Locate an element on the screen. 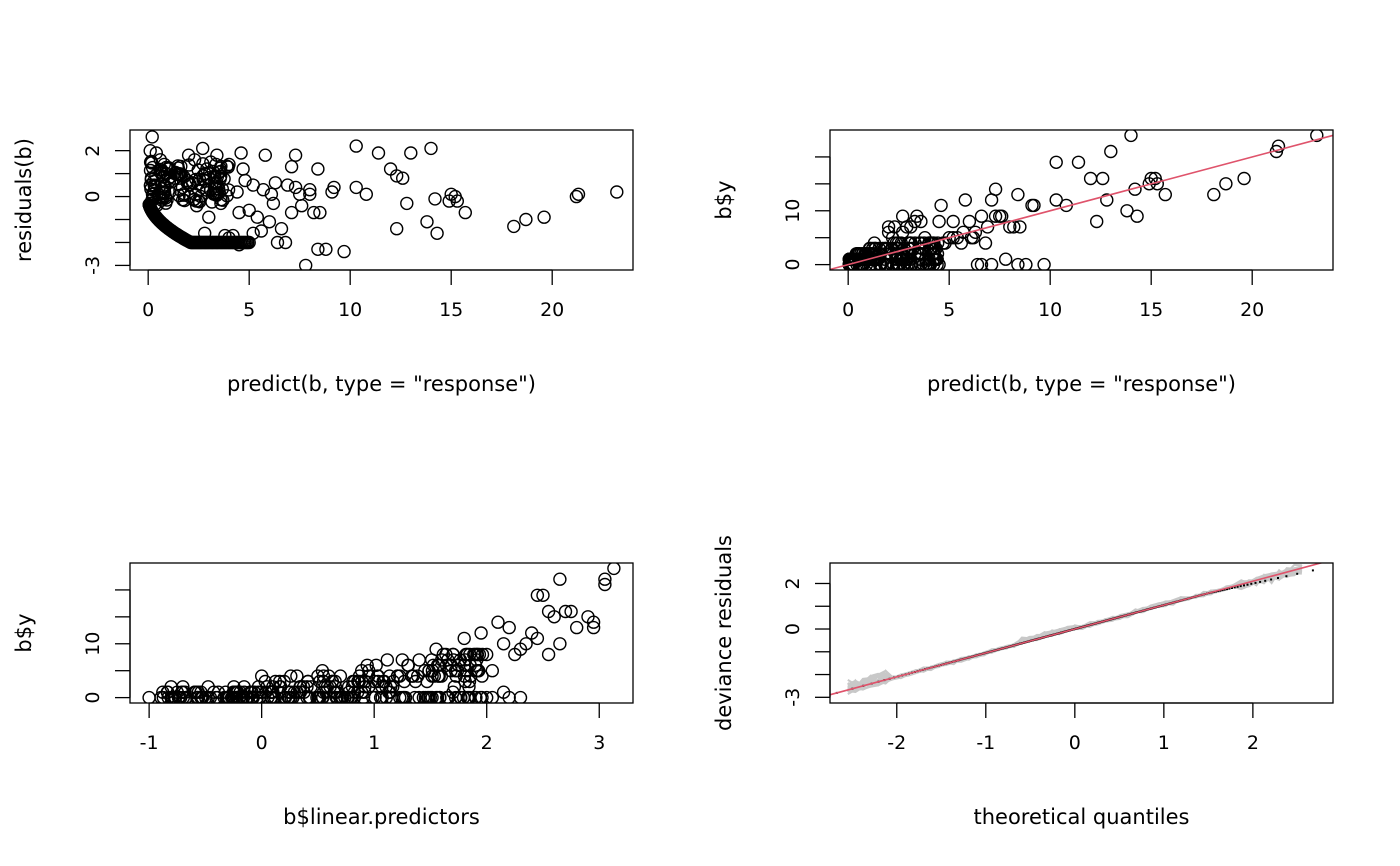 The height and width of the screenshot is (866, 1400). x-tick-label: 5 is located at coordinates (249, 310).